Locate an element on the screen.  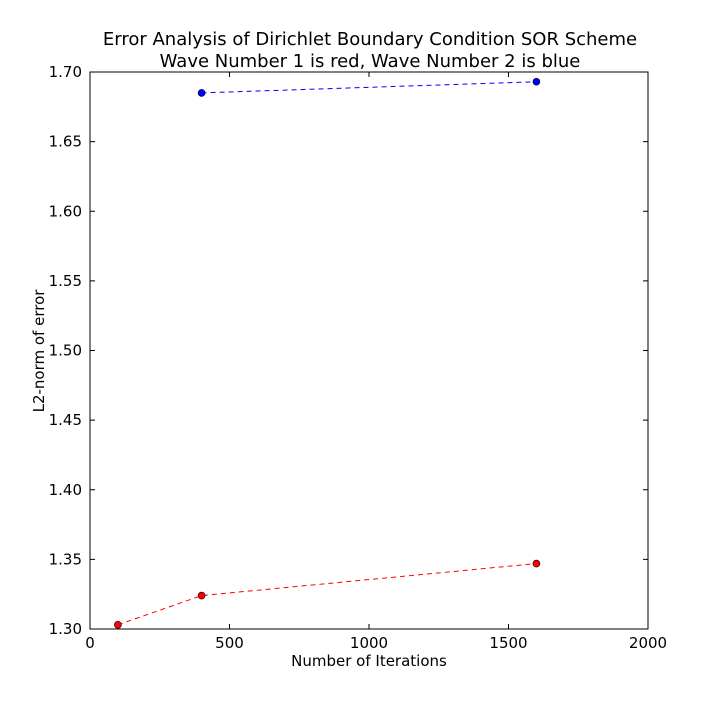
y-tick-label: 1.30 is located at coordinates (65, 629).